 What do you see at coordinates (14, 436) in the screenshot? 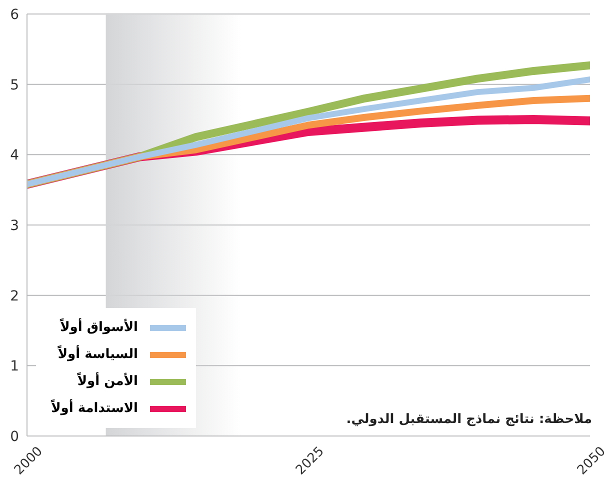
I see `y-tick-label: 0` at bounding box center [14, 436].